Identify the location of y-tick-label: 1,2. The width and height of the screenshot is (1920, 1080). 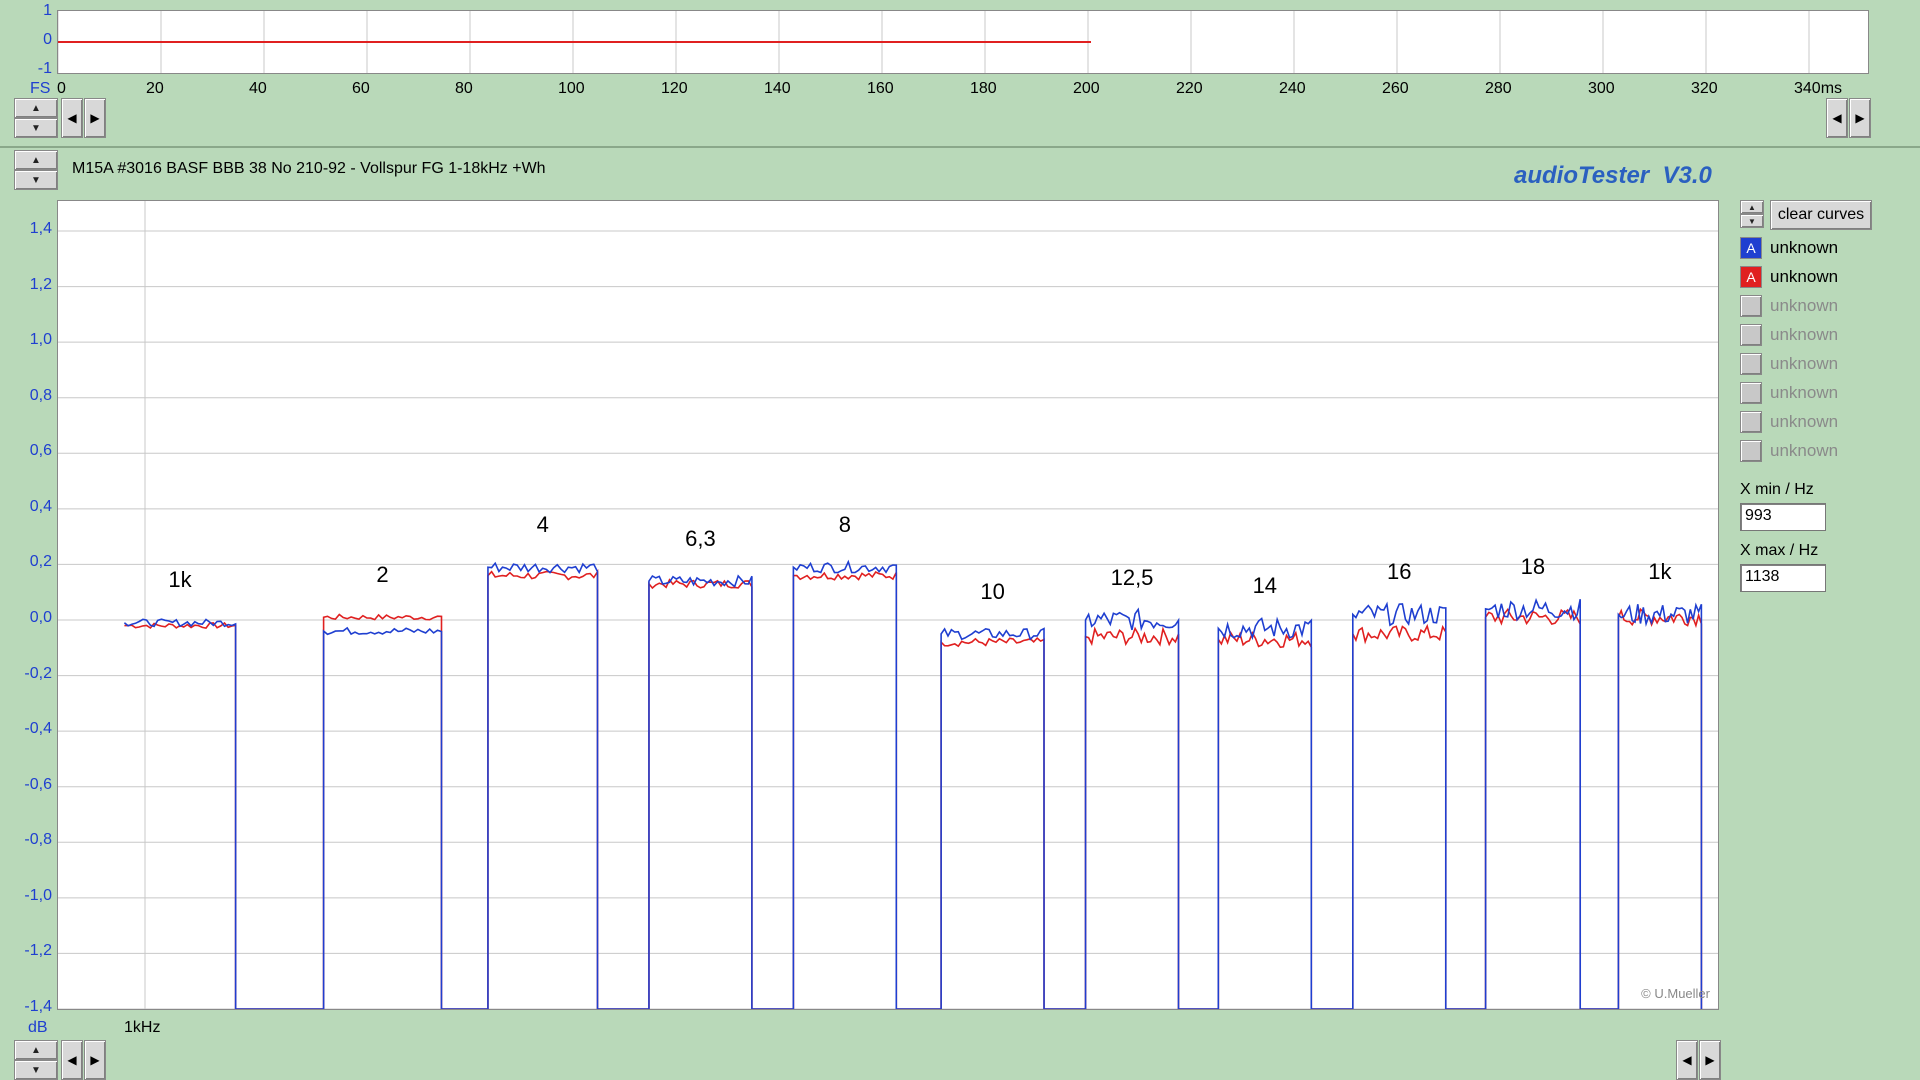
(40, 284).